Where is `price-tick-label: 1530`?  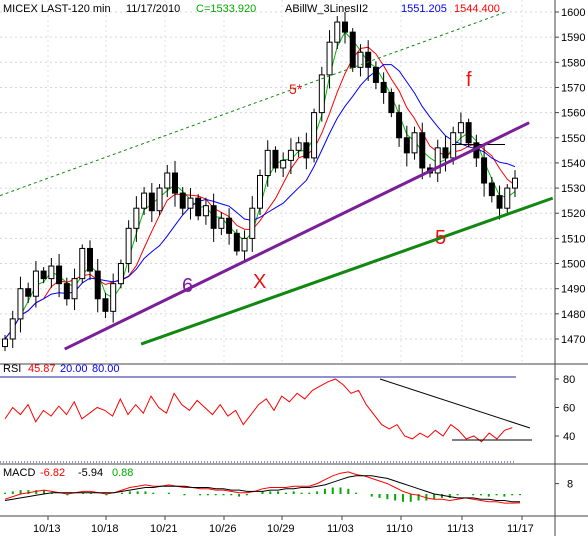 price-tick-label: 1530 is located at coordinates (573, 189).